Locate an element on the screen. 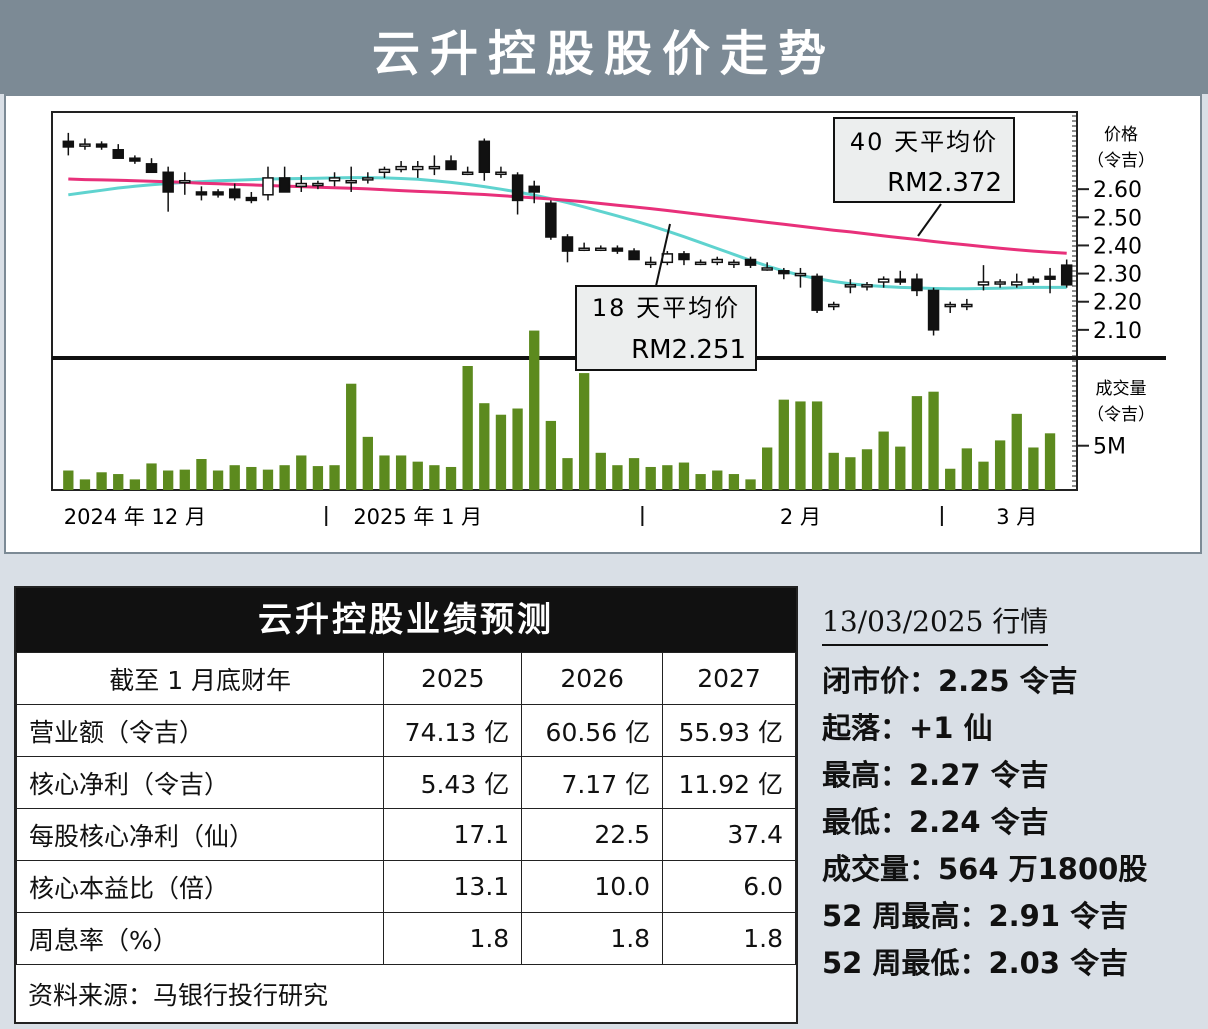 The image size is (1208, 1029). market-stat: 最高：2.27 令吉 is located at coordinates (935, 775).